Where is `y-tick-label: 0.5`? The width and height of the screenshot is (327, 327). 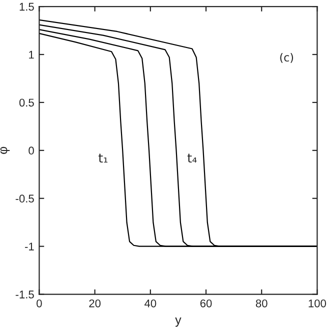
y-tick-label: 0.5 is located at coordinates (26, 102).